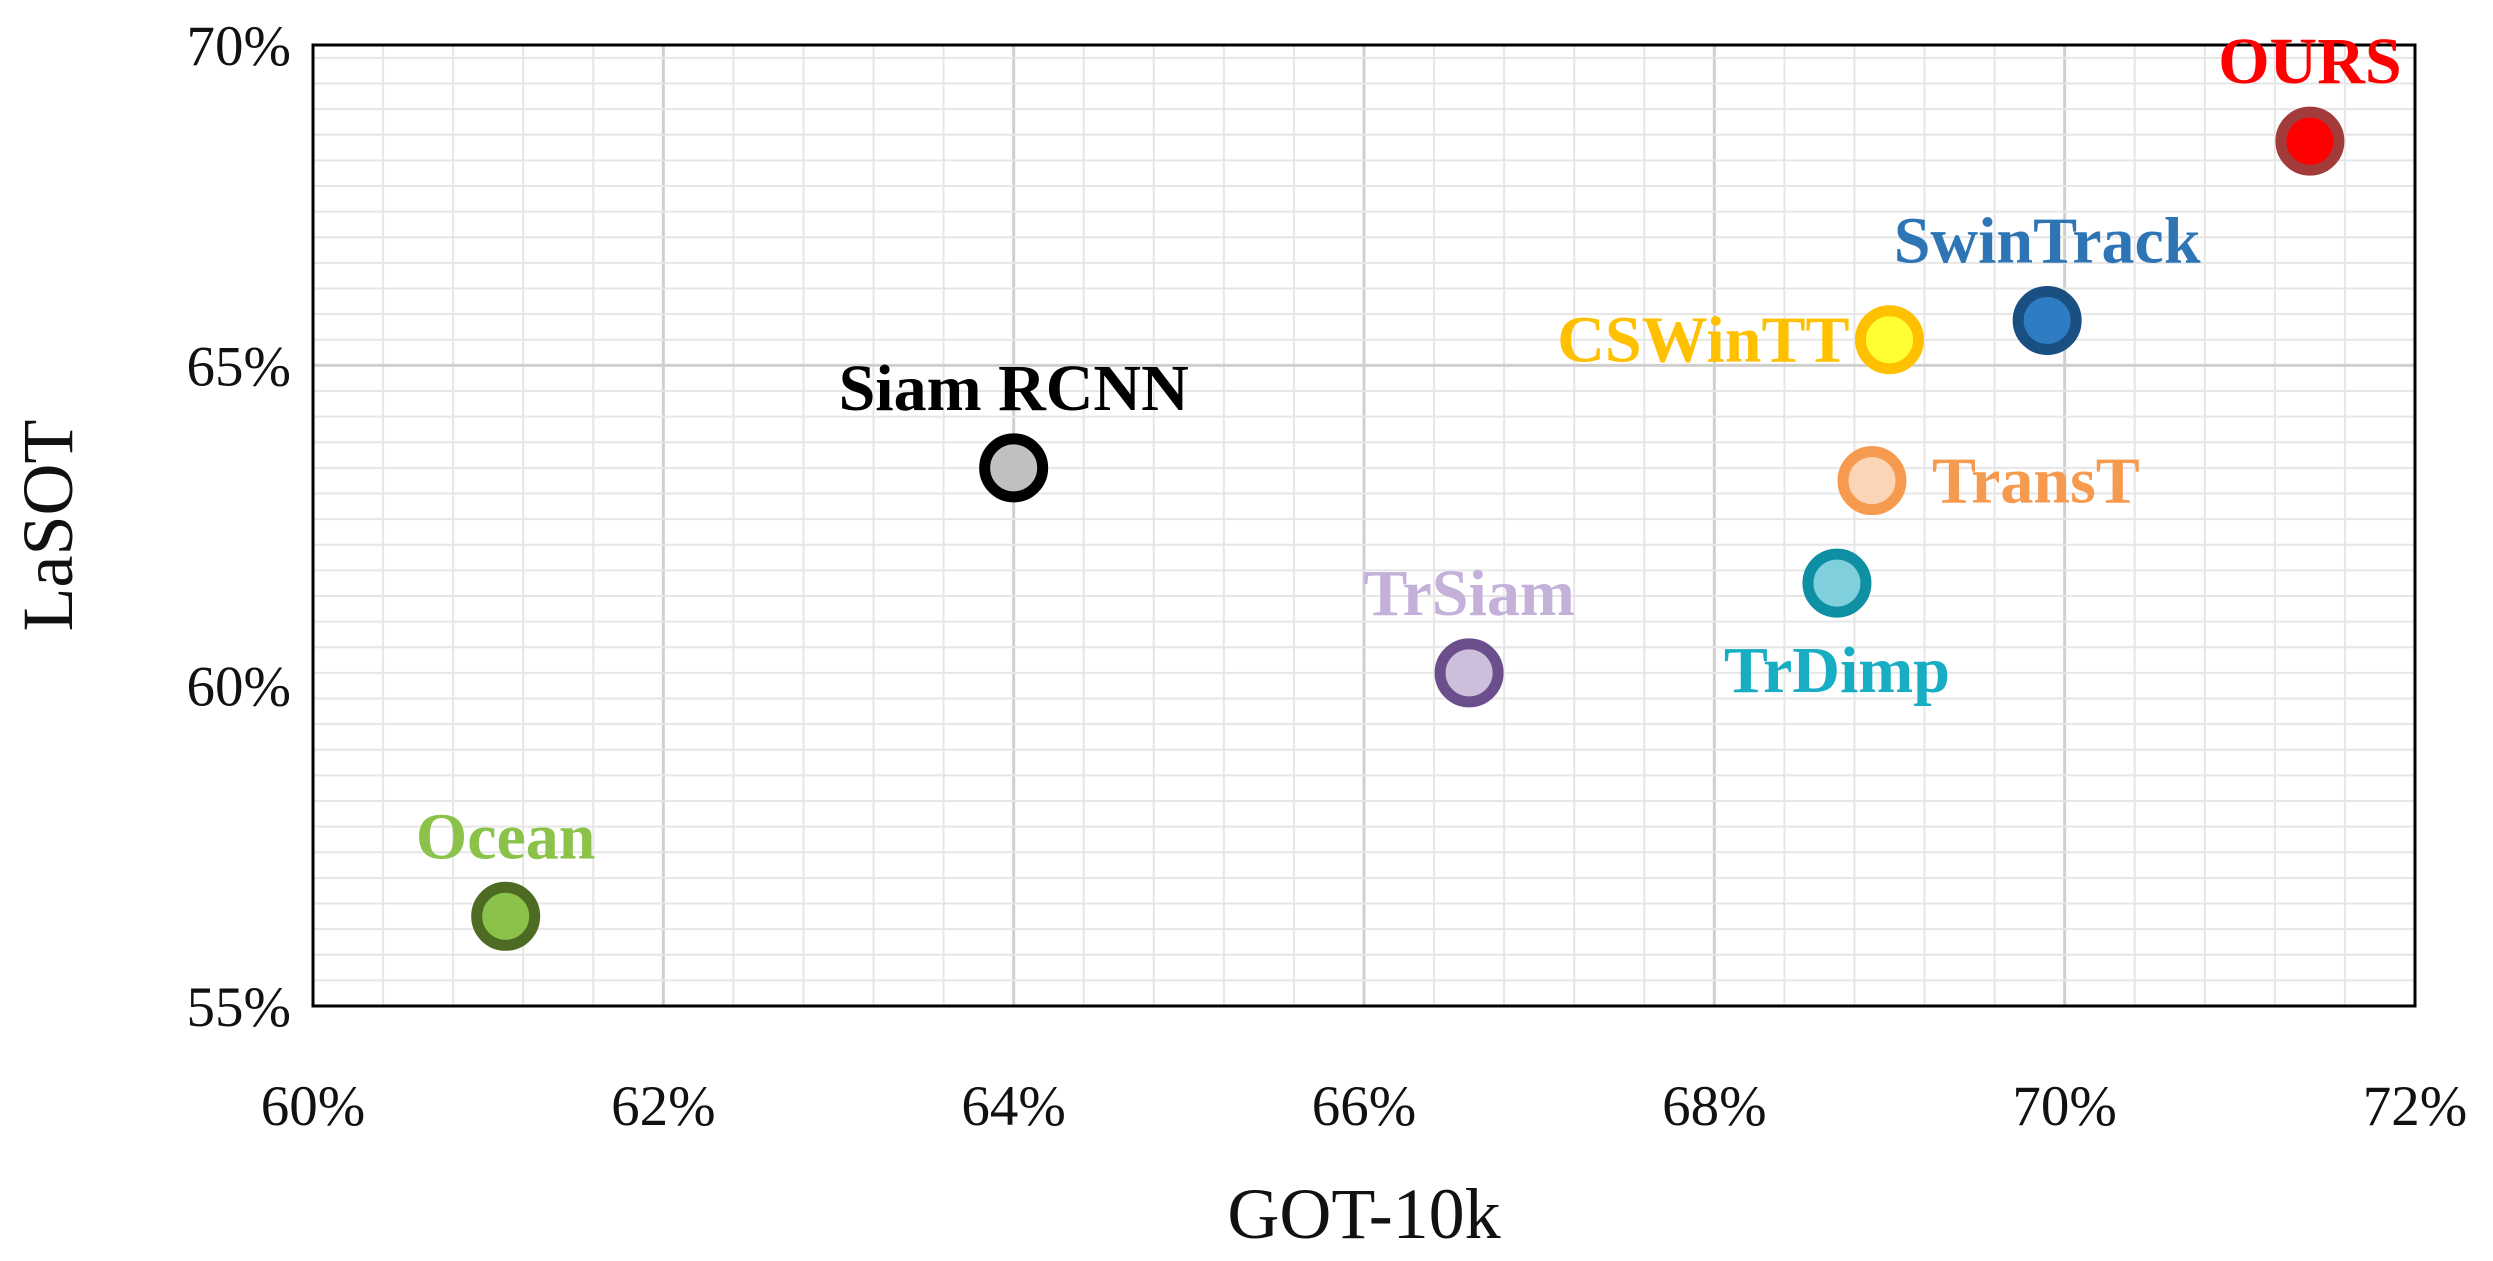  Describe the element at coordinates (1714, 1106) in the screenshot. I see `x-tick-label: 68%` at that location.